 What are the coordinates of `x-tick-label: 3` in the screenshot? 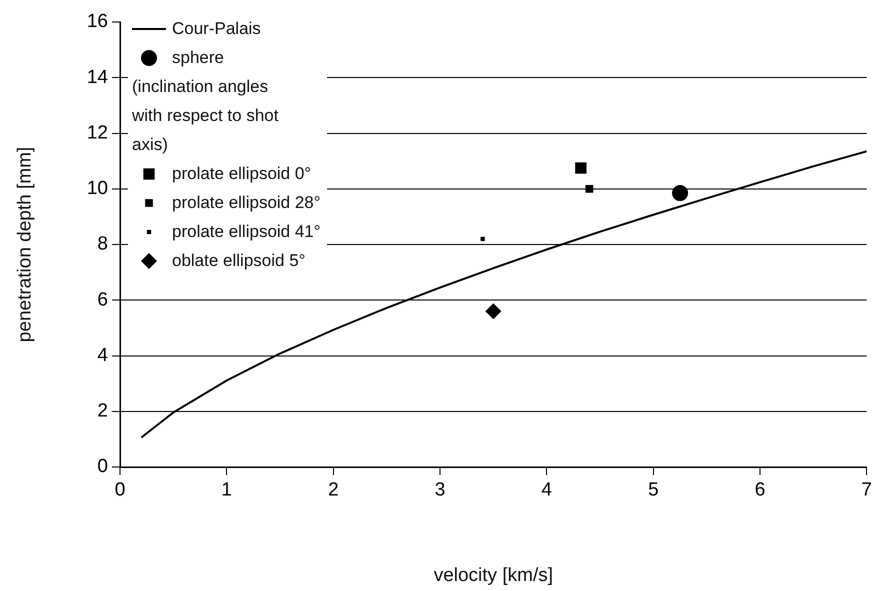 It's located at (440, 490).